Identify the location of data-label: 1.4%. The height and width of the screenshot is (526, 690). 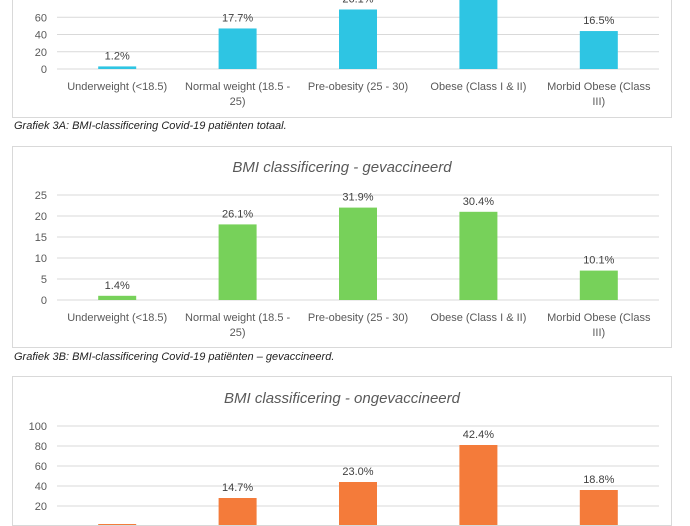
(117, 286).